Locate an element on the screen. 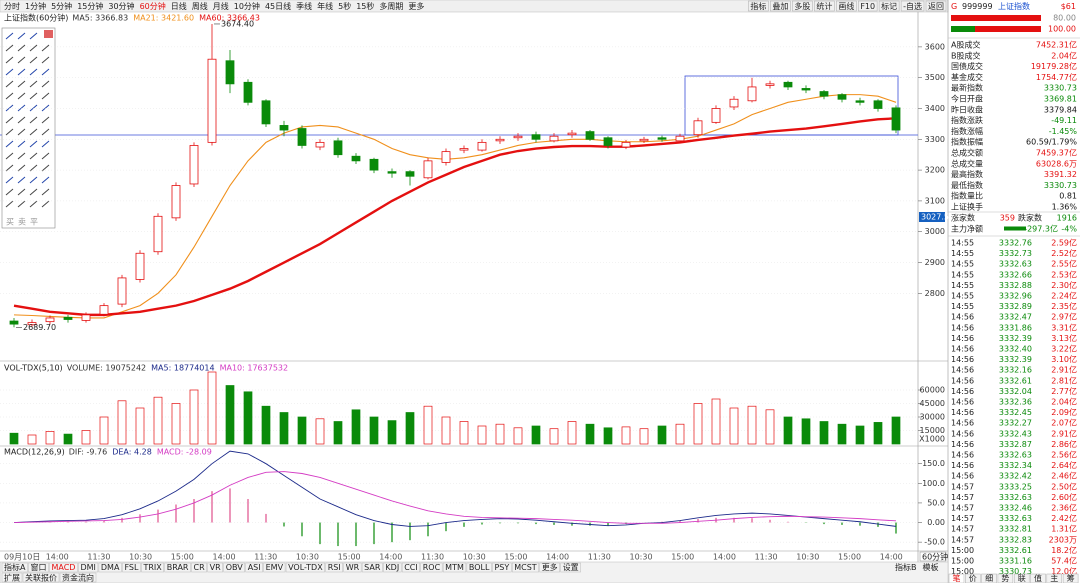 The height and width of the screenshot is (583, 1080). indicator-tab: BRAR is located at coordinates (178, 567).